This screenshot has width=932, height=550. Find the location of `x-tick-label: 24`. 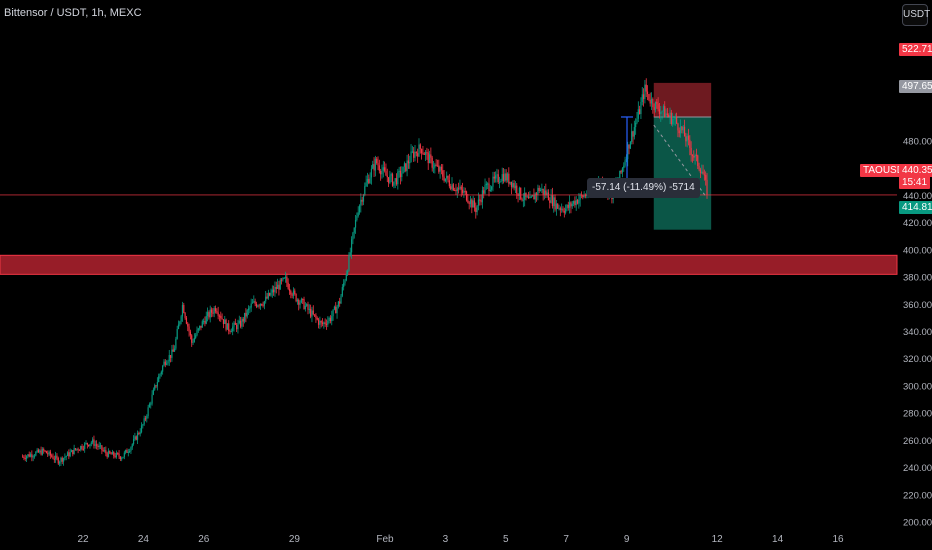

x-tick-label: 24 is located at coordinates (144, 539).